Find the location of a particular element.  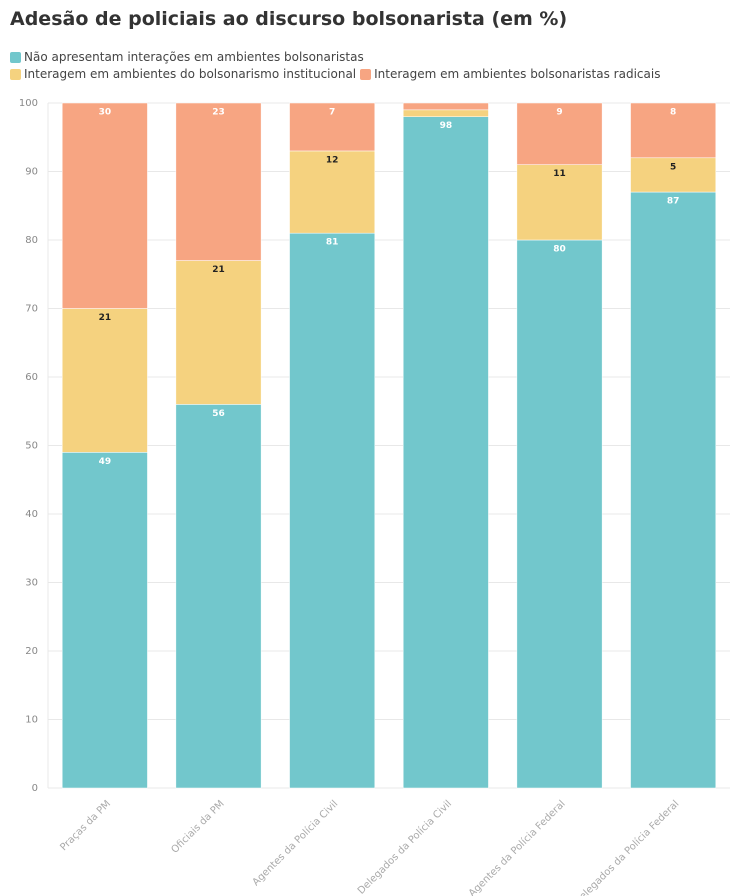

data-label: 8 is located at coordinates (673, 113).